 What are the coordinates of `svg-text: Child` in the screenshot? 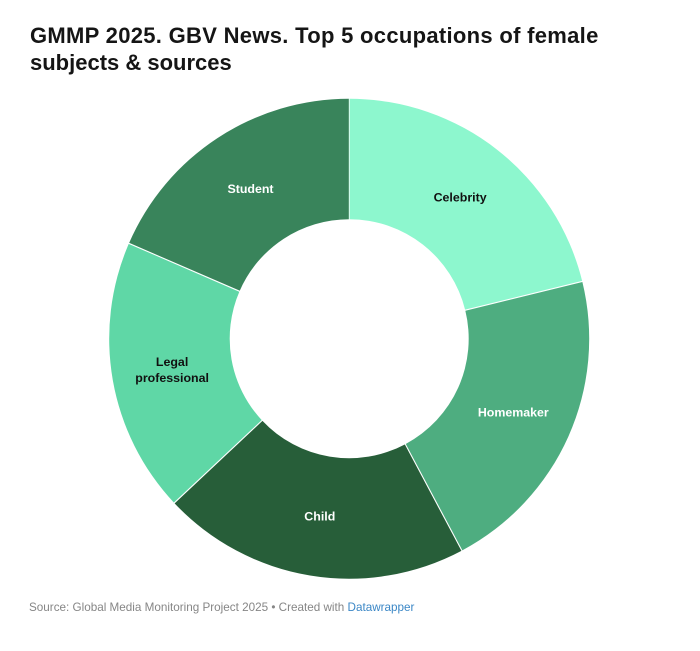 It's located at (319, 516).